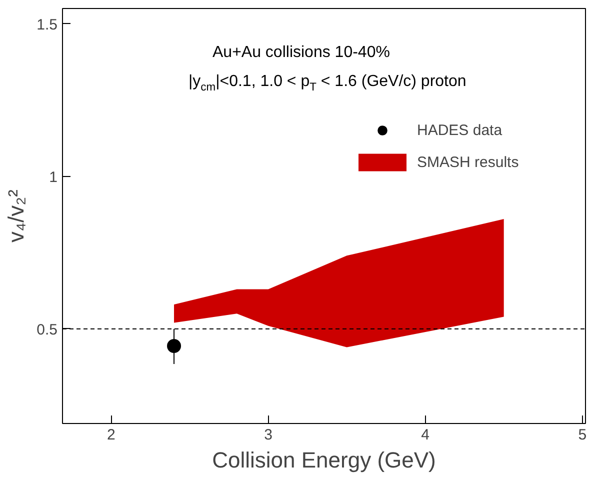 This screenshot has height=493, width=593. I want to click on y-tick-label: 1, so click(53, 177).